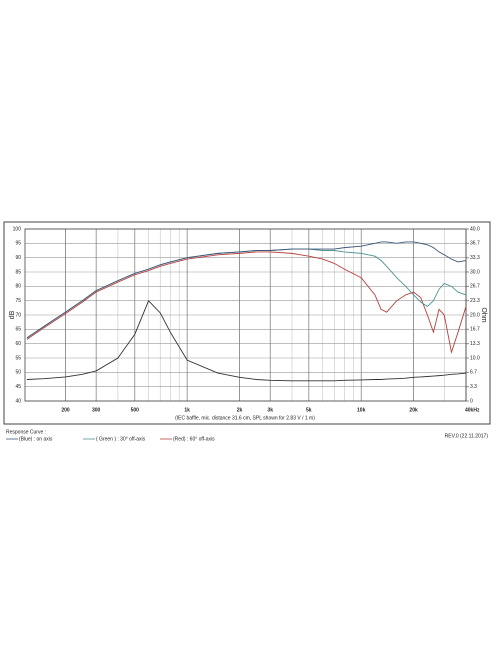 The height and width of the screenshot is (664, 496). Describe the element at coordinates (18, 315) in the screenshot. I see `y-tick-label: 70` at that location.